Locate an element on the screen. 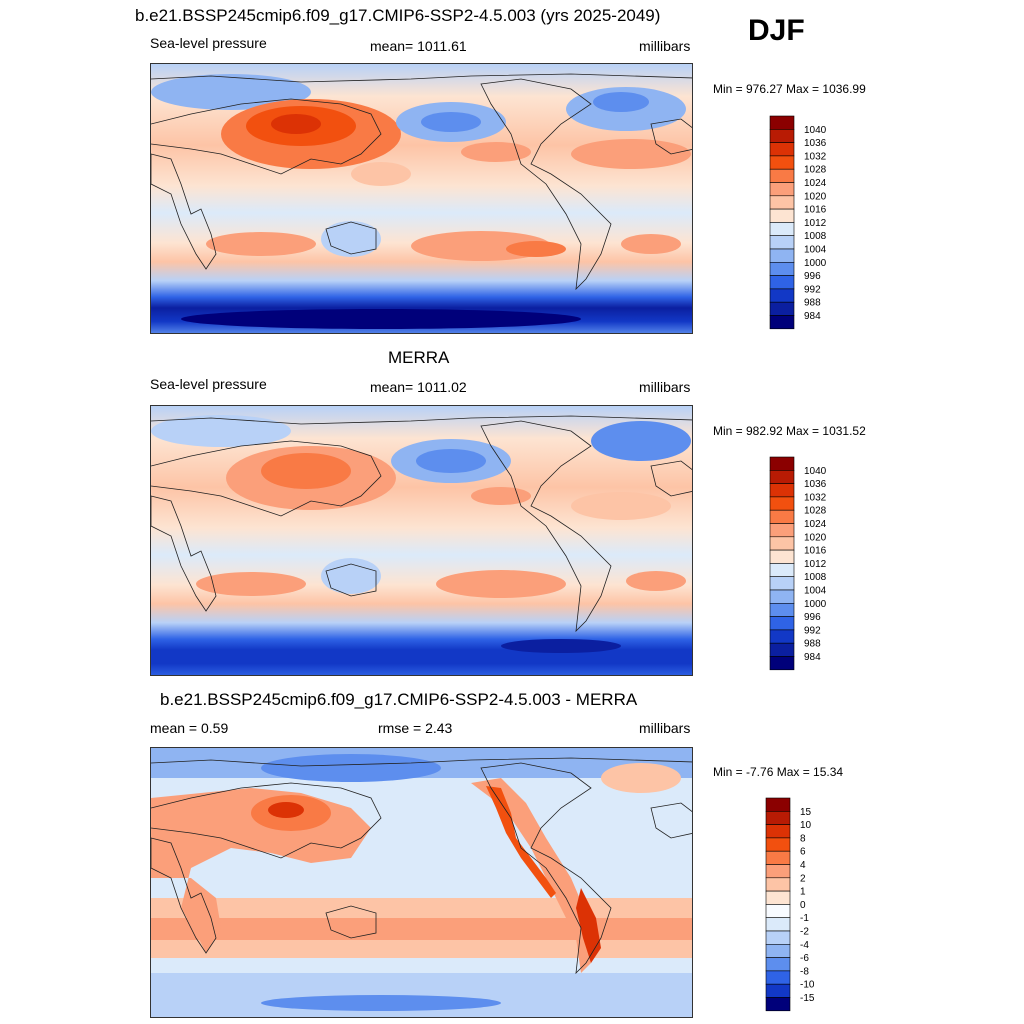  panel3-mean-label: mean = 0.59 is located at coordinates (189, 728).